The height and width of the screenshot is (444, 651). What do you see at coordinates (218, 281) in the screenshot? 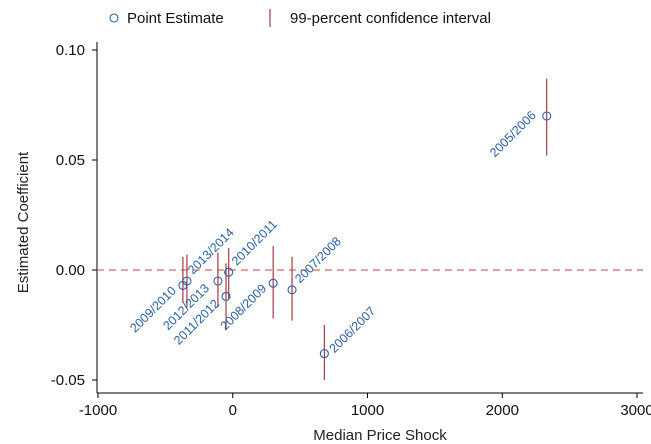
I see `point-estimate-2012-2013` at bounding box center [218, 281].